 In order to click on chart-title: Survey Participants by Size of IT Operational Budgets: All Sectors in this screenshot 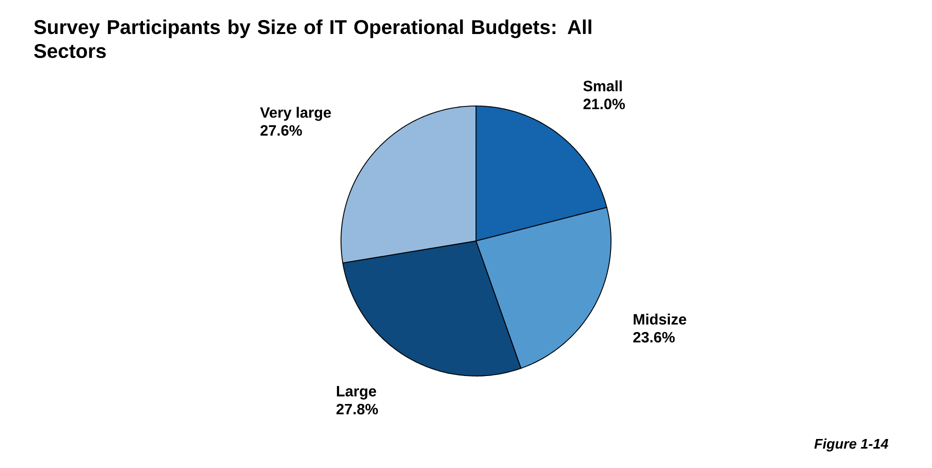, I will do `click(313, 39)`.